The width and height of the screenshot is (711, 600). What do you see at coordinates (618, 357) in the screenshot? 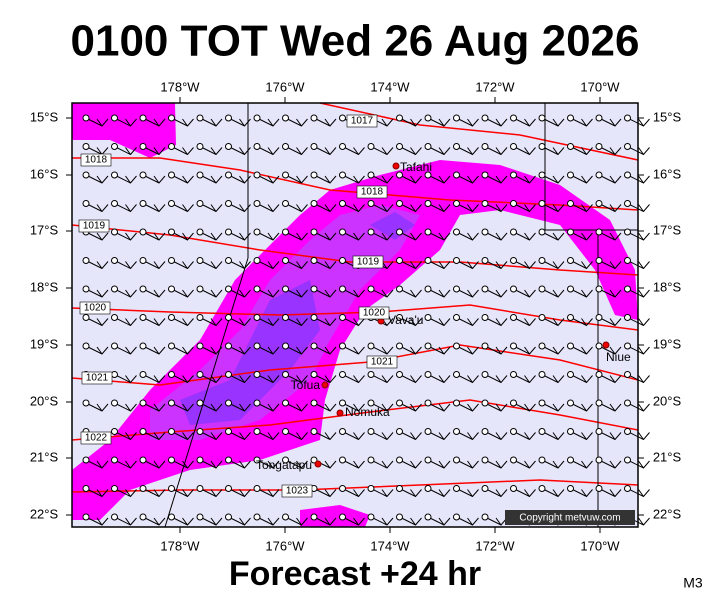
I see `place-label: Niue` at bounding box center [618, 357].